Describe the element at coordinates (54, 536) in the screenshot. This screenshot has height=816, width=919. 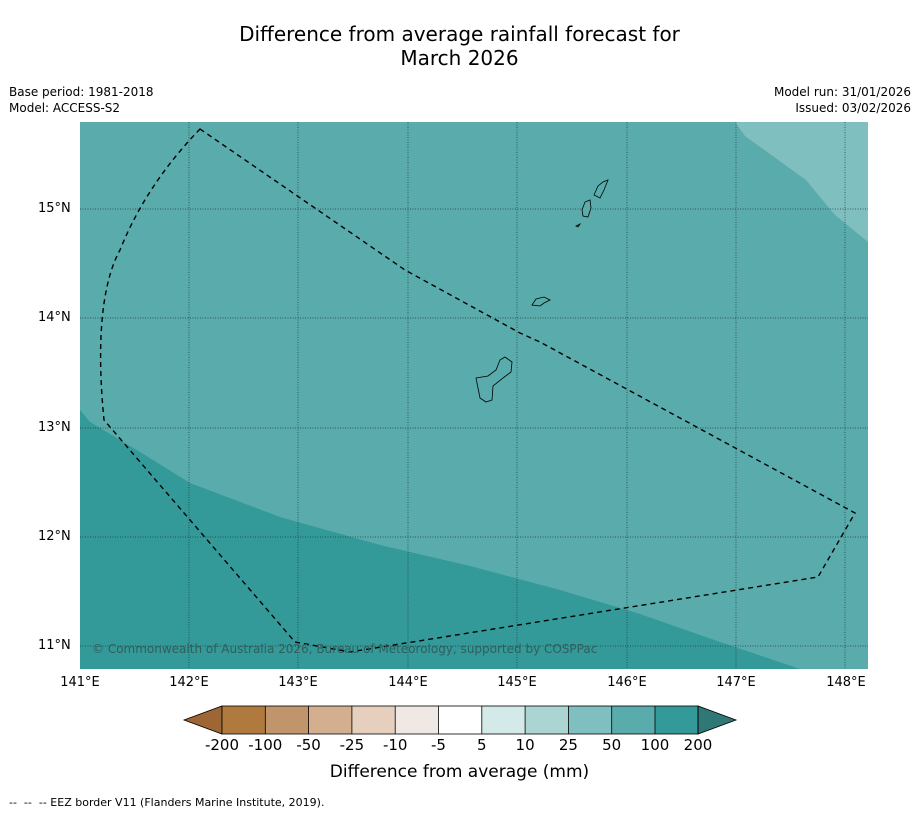
I see `lat-label: 12°N` at that location.